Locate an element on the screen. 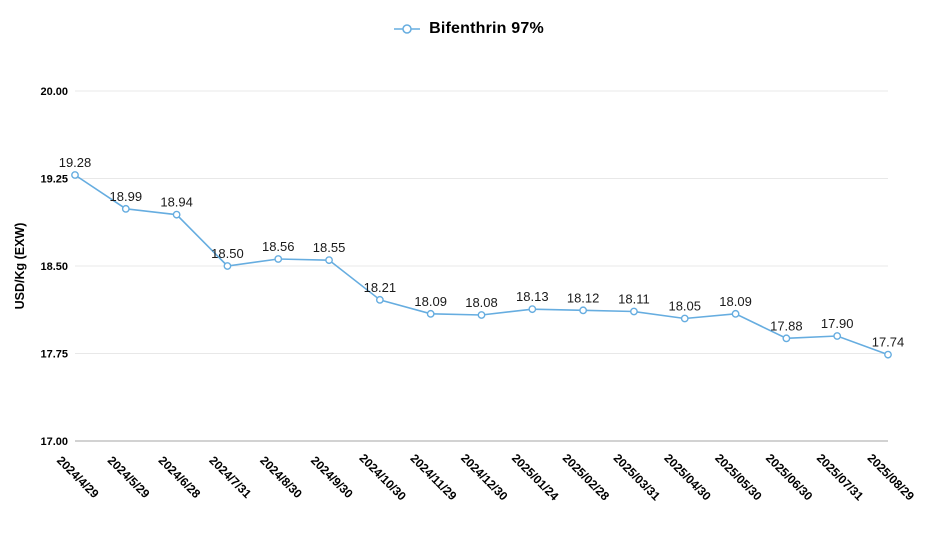  x-tick-label: 2025/04/30 is located at coordinates (687, 477).